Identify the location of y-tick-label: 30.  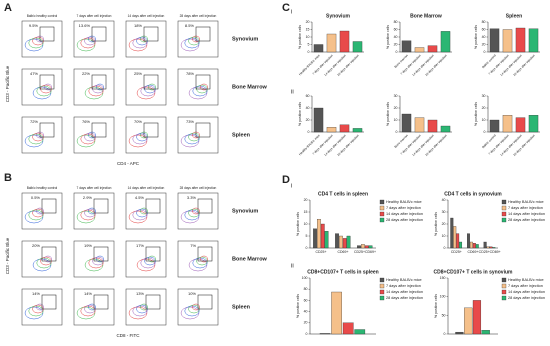
(396, 96).